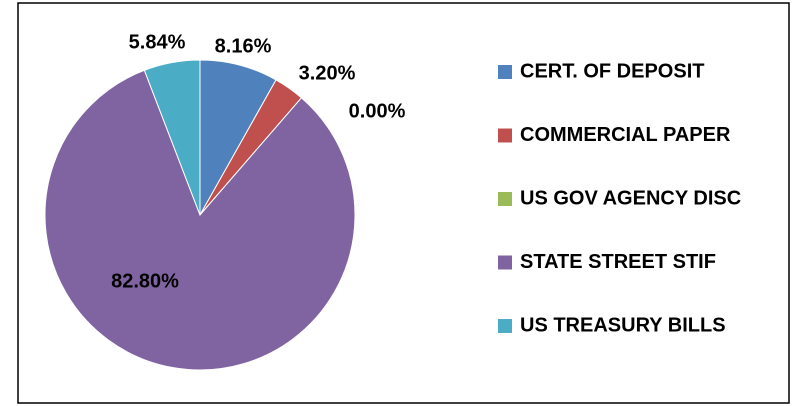 The width and height of the screenshot is (792, 406). Describe the element at coordinates (612, 71) in the screenshot. I see `legend-label: CERT. OF DEPOSIT` at that location.